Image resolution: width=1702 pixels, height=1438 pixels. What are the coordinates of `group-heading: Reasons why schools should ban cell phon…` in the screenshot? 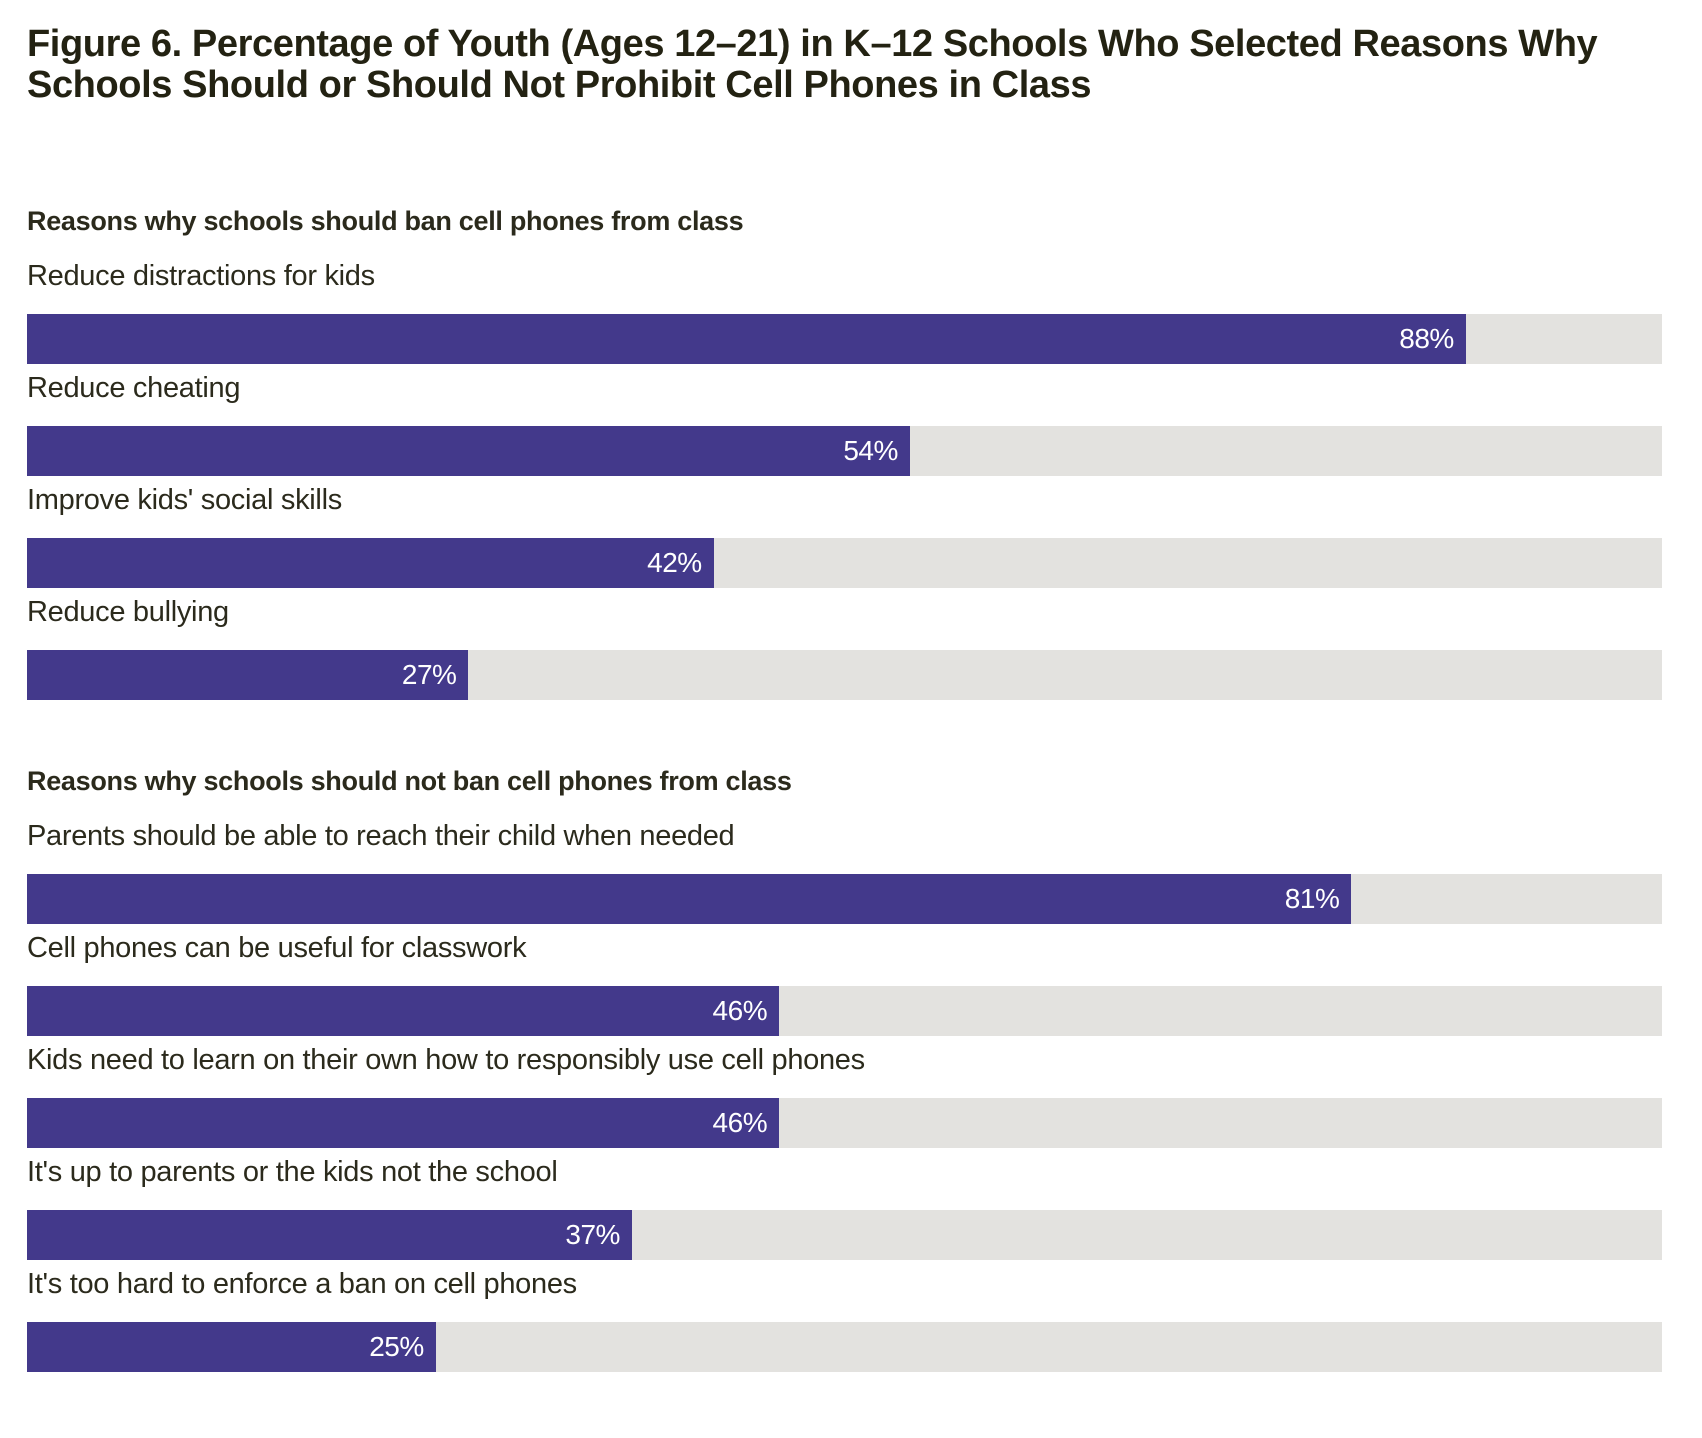 It's located at (385, 221).